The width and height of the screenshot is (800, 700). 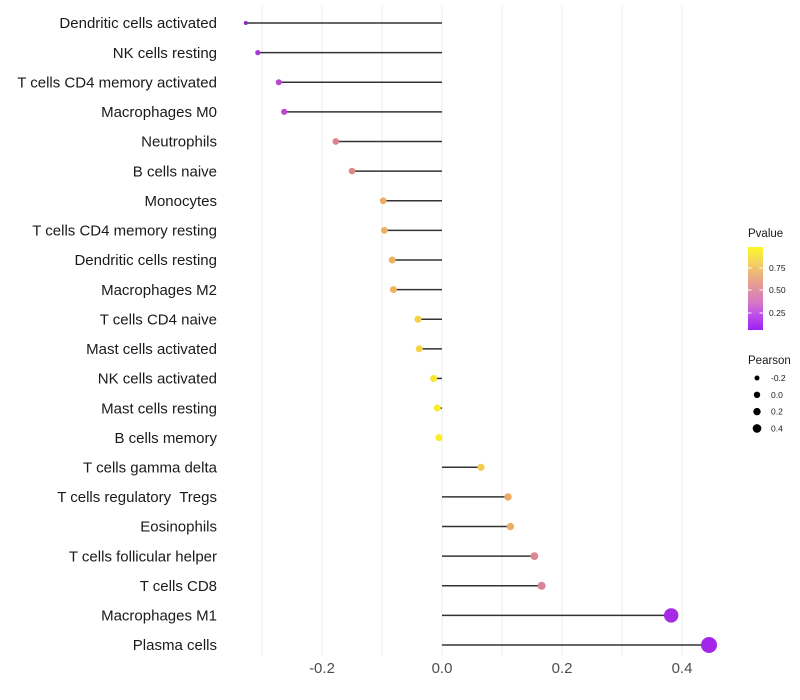 I want to click on pearson-size-label: -0.2, so click(x=778, y=378).